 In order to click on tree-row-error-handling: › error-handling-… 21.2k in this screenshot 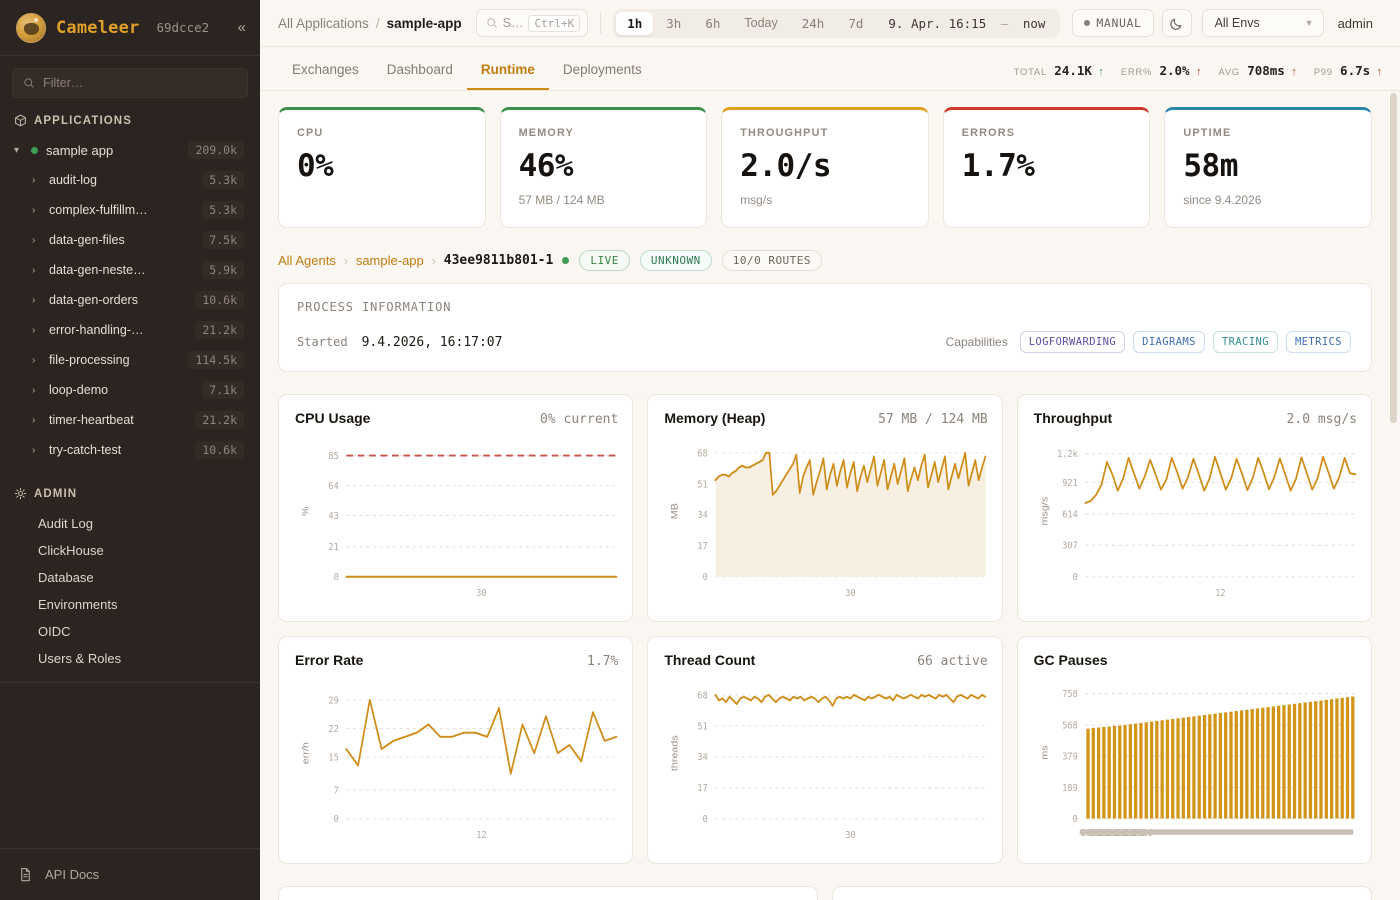, I will do `click(130, 330)`.